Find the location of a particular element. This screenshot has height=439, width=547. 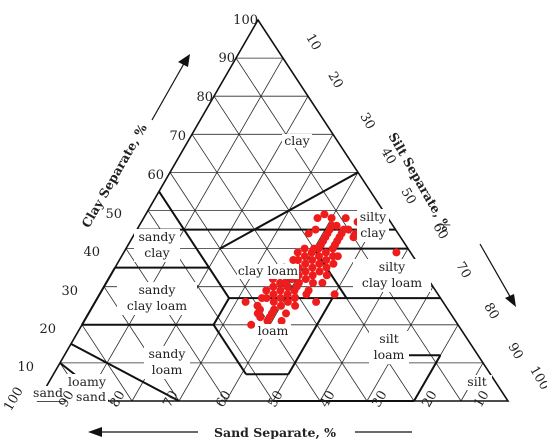

clay-tick-10: 10 is located at coordinates (25, 367).